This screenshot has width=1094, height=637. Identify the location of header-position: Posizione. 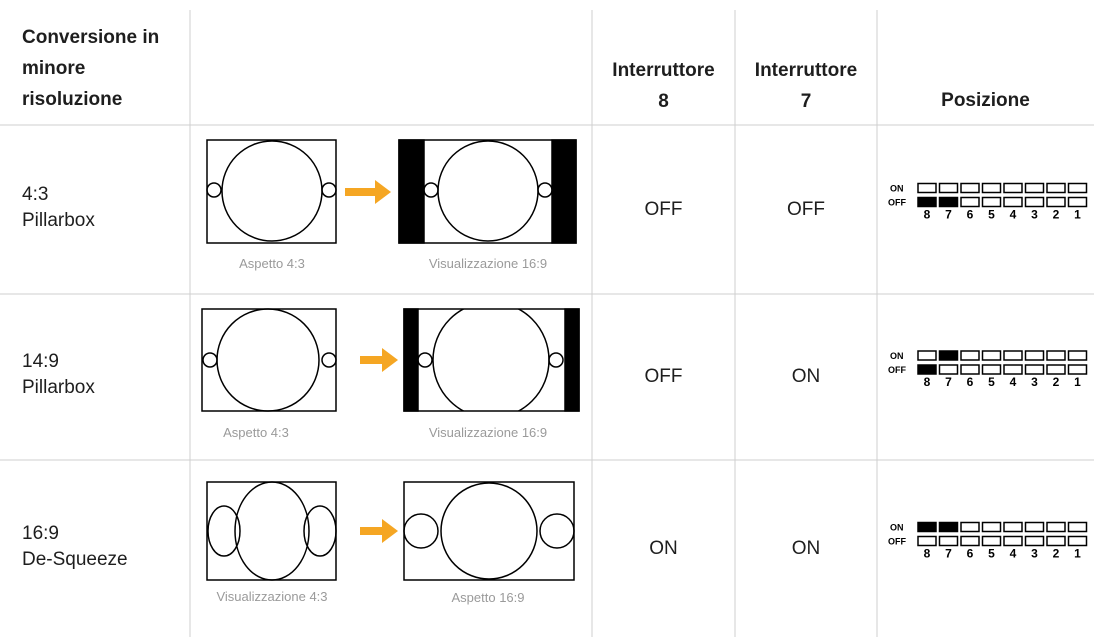
(985, 100).